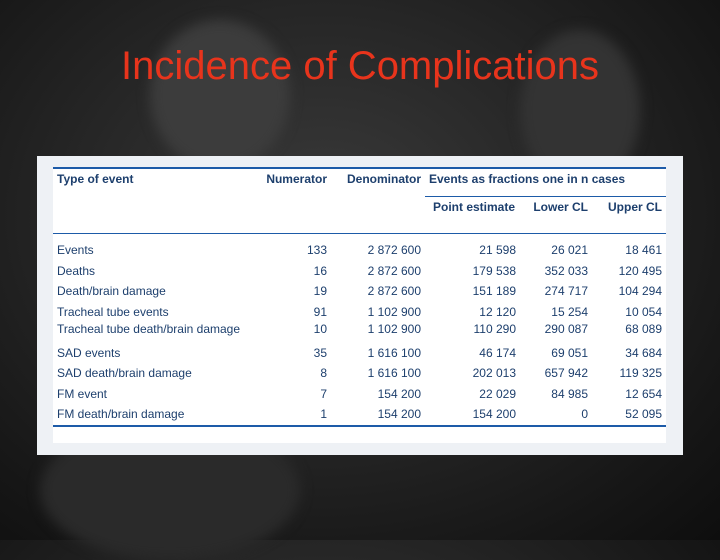  I want to click on header-lower: Lower CL, so click(556, 215).